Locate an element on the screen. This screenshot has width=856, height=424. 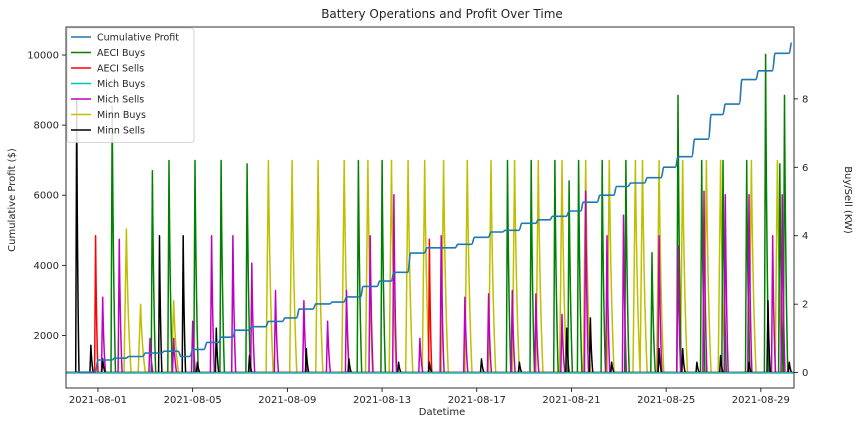
y-left-tick-label: 2000 is located at coordinates (46, 336).